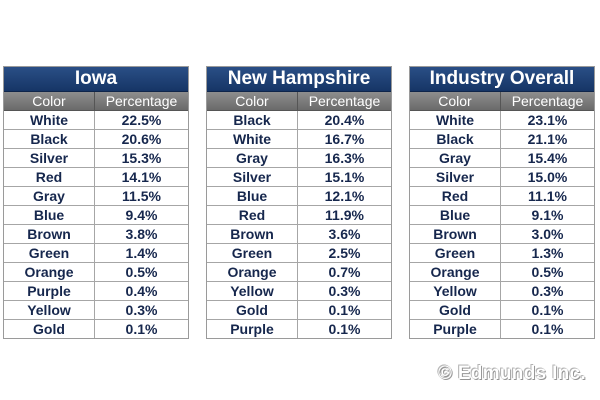  I want to click on percentage-cell: 3.0%, so click(547, 234).